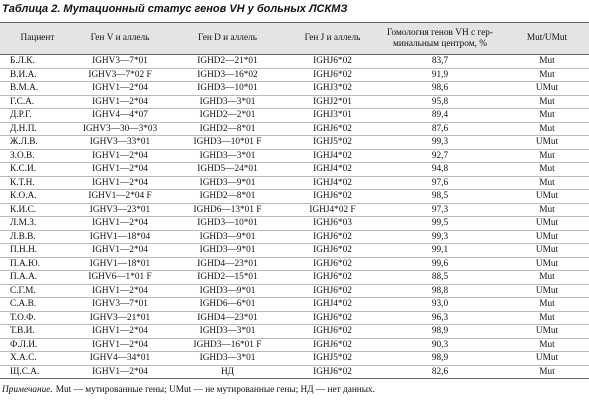 The image size is (589, 400). What do you see at coordinates (37, 331) in the screenshot?
I see `table-cell: Т.В.И.` at bounding box center [37, 331].